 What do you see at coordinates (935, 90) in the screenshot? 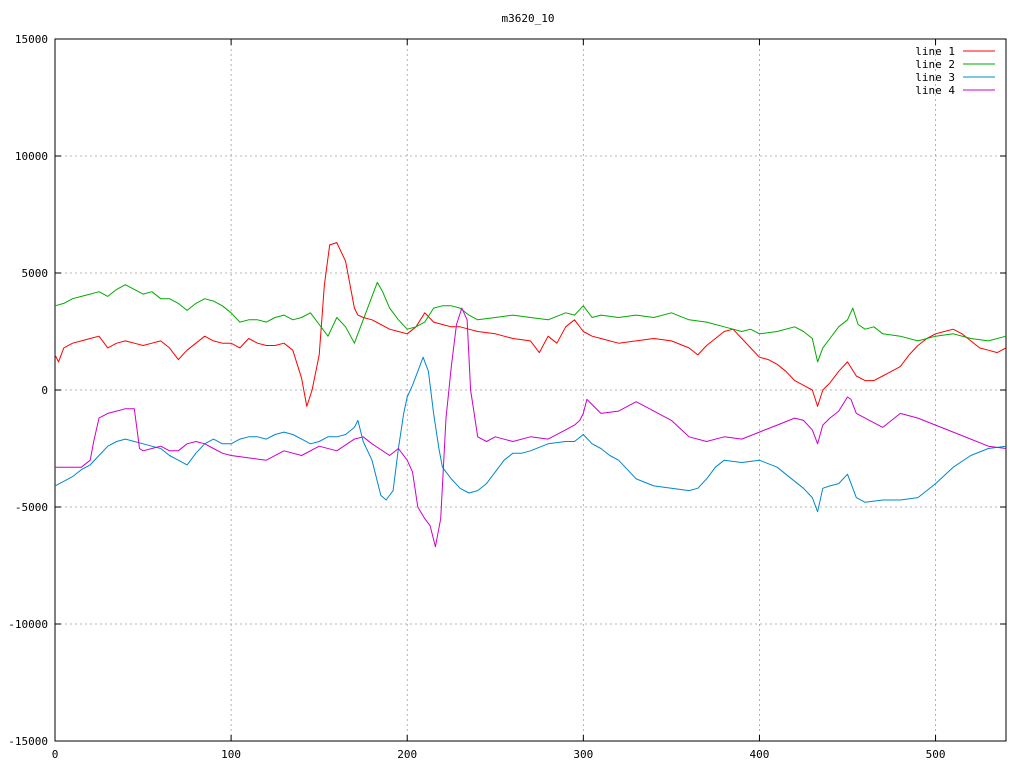
I see `legend-label-4: line 4` at bounding box center [935, 90].